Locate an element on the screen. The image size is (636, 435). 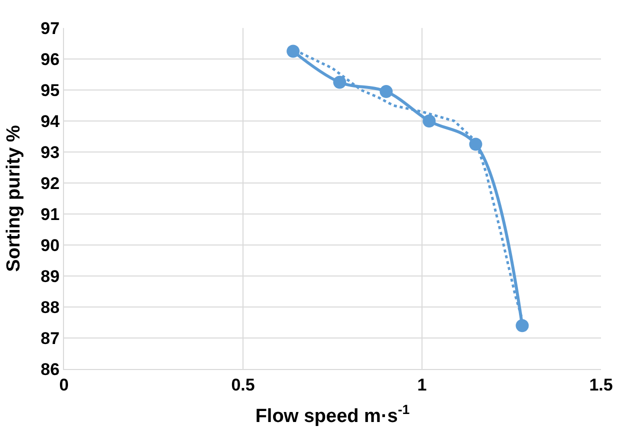
y-tick-label: 89 is located at coordinates (50, 276).